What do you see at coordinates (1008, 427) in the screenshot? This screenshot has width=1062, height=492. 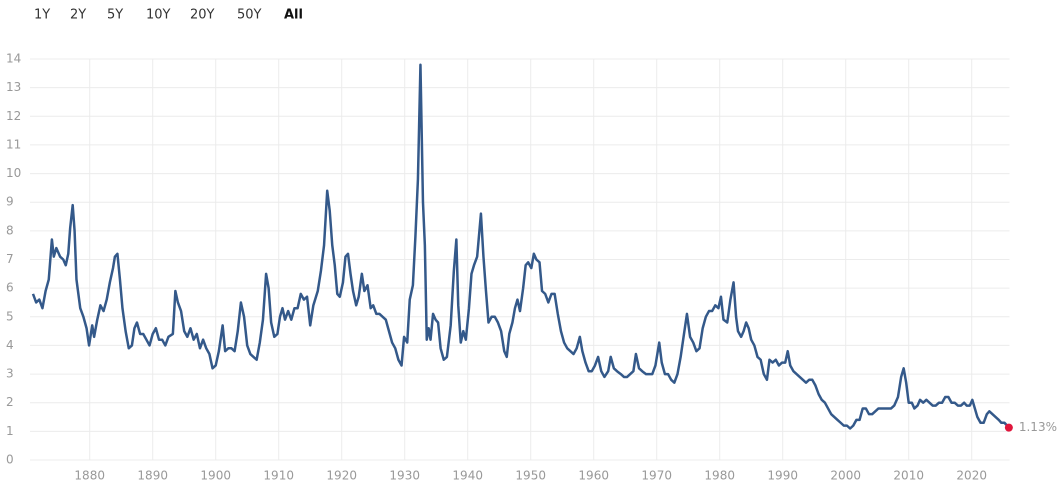 I see `end-marker` at bounding box center [1008, 427].